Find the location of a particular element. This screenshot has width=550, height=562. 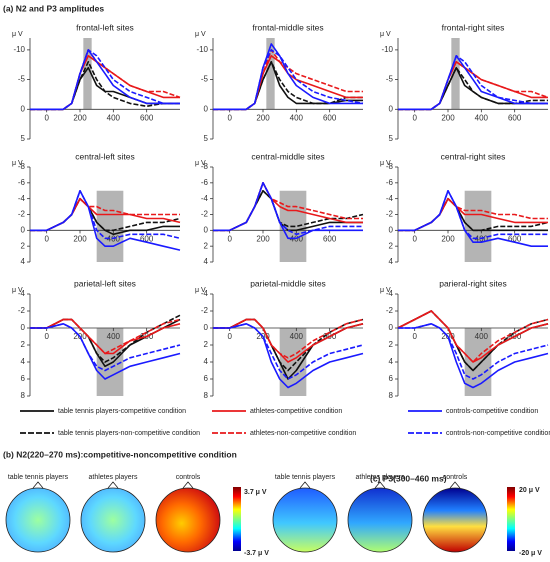

chart-title: central-right sites is located at coordinates (473, 156).